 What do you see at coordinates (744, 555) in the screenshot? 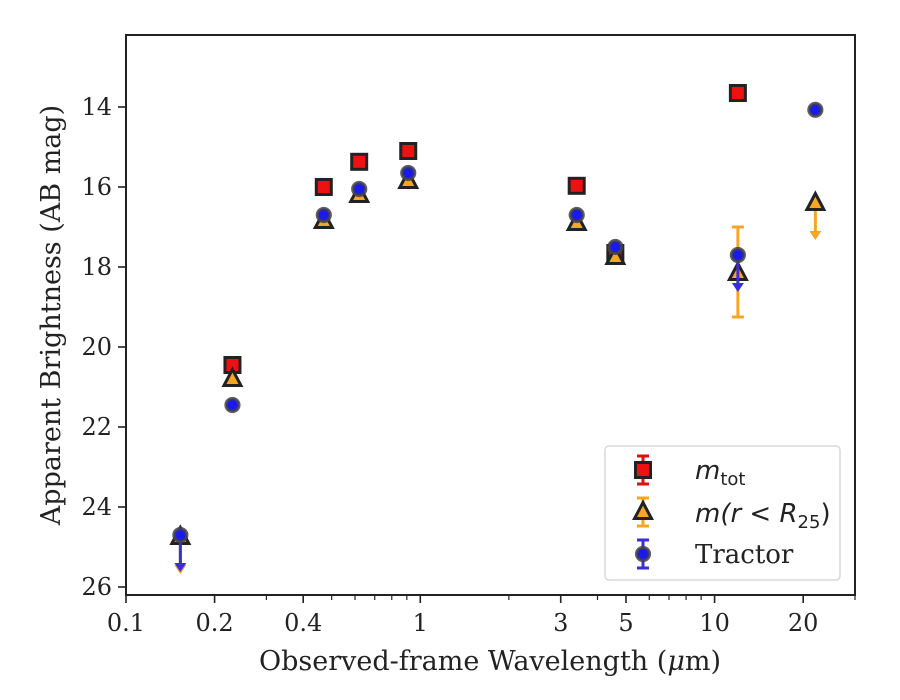
I see `legend-label-tractor: Tractor` at bounding box center [744, 555].